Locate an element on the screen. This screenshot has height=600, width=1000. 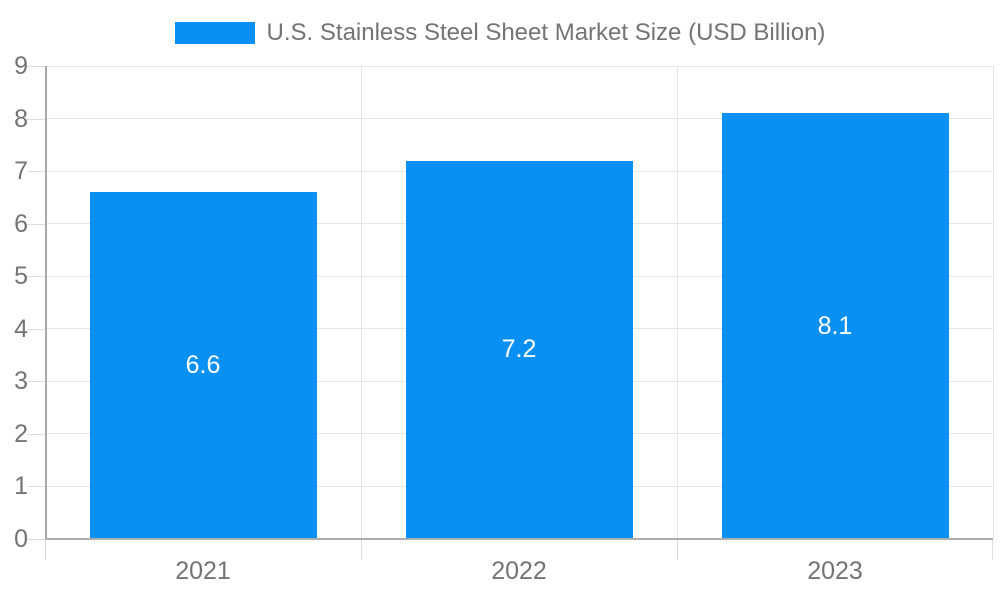
bar-2022: 7.2 is located at coordinates (519, 349).